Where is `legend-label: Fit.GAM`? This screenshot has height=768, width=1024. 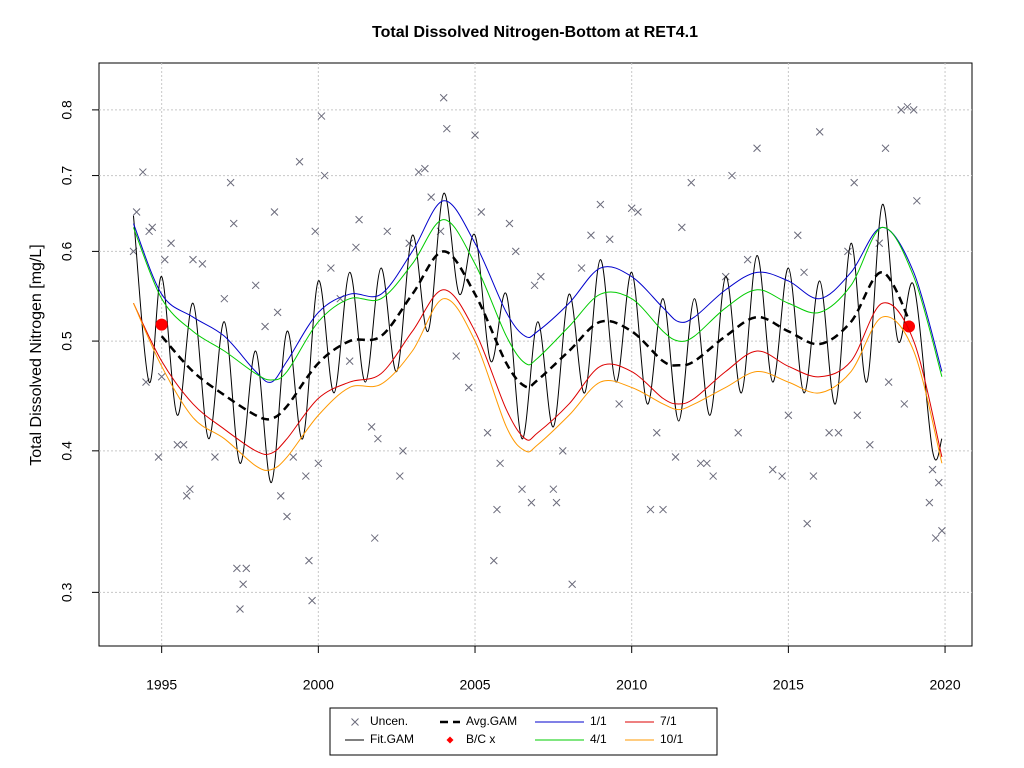 legend-label: Fit.GAM is located at coordinates (392, 739).